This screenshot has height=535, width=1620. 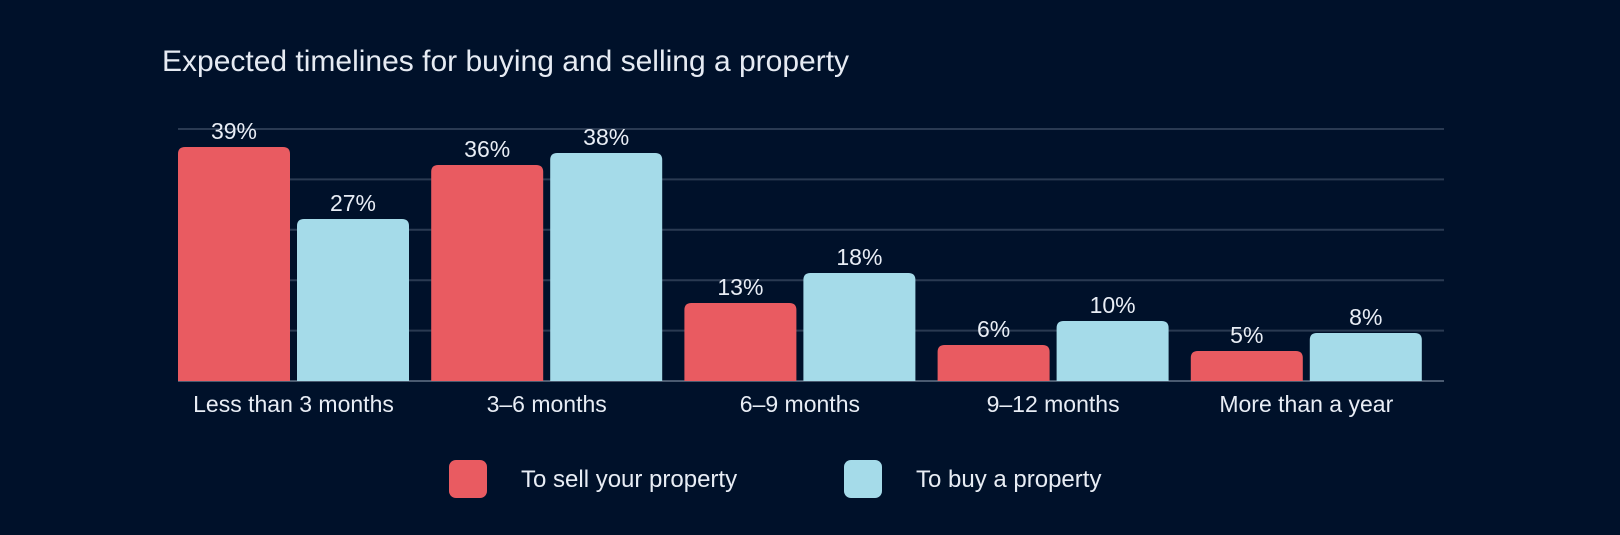 I want to click on bar-to-buy-a-property-more-than-a-year, so click(x=1365, y=357).